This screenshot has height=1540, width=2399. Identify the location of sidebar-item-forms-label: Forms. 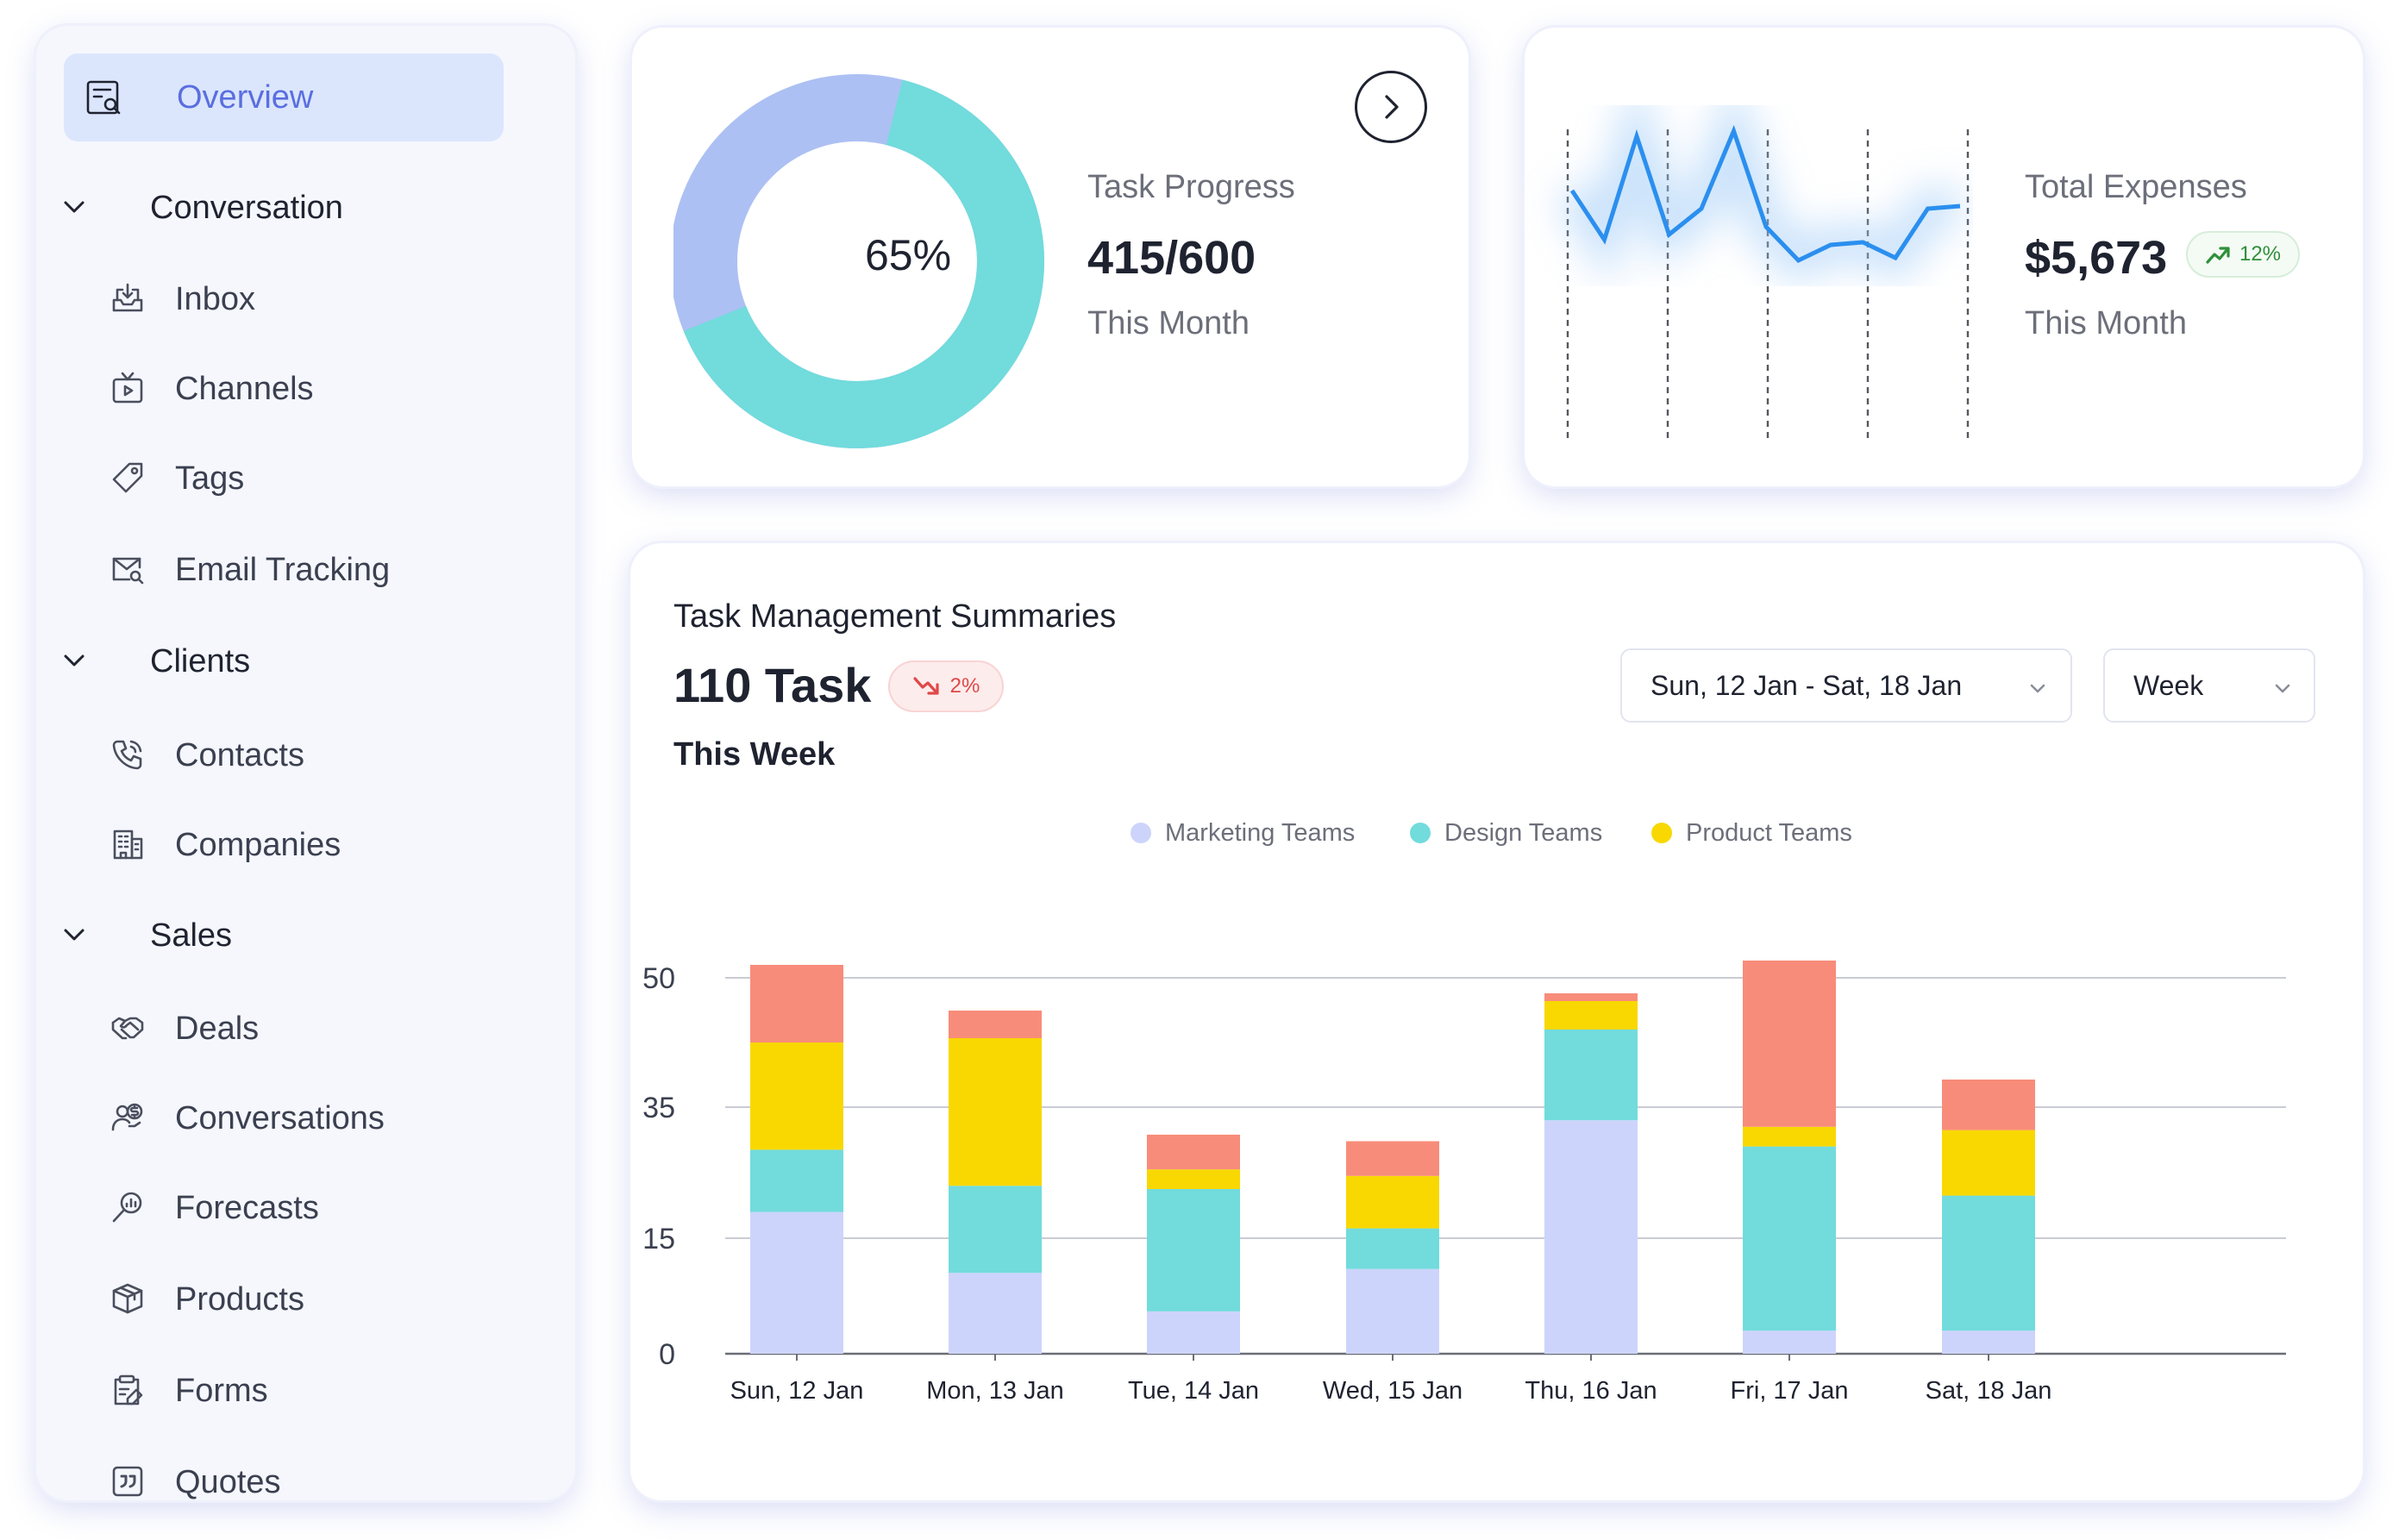
(222, 1391).